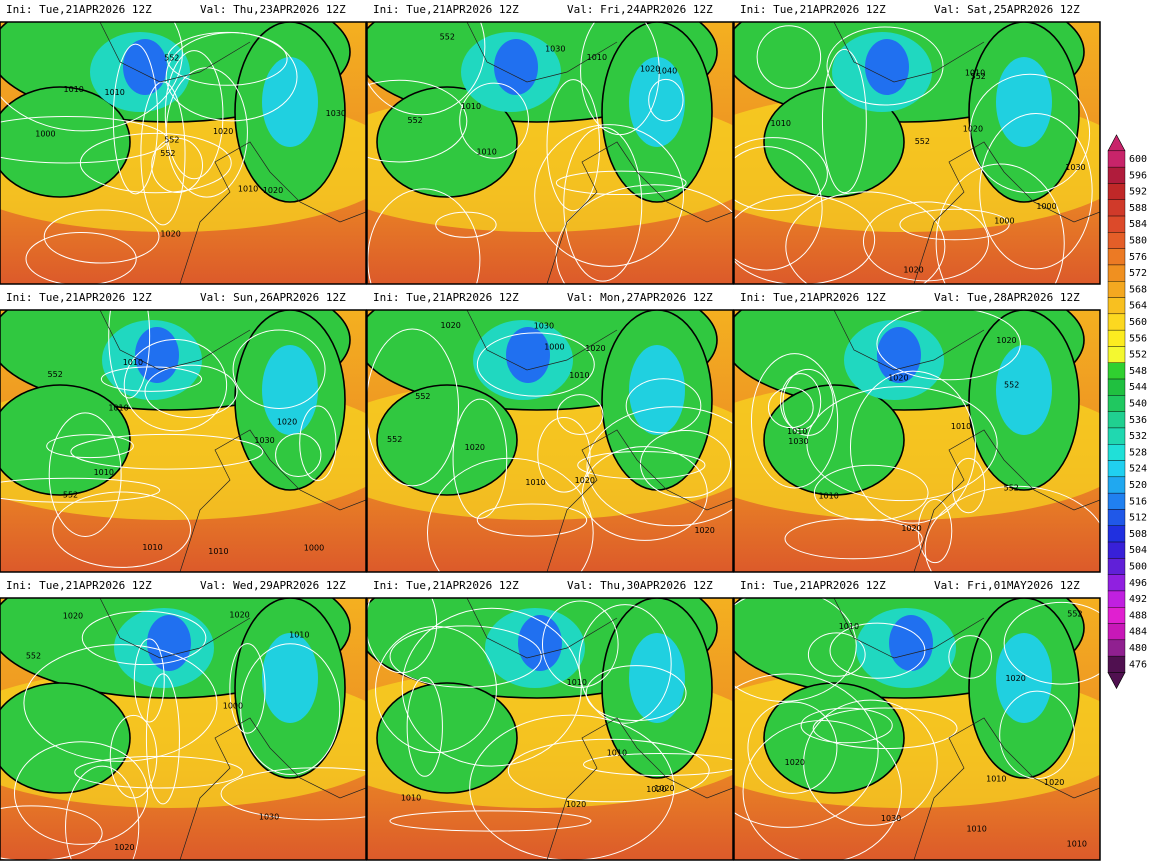 This screenshot has width=1152, height=864. I want to click on map-panel: 552 1010 1020 1030 1020 552 1010 1010 1020, so click(917, 441).